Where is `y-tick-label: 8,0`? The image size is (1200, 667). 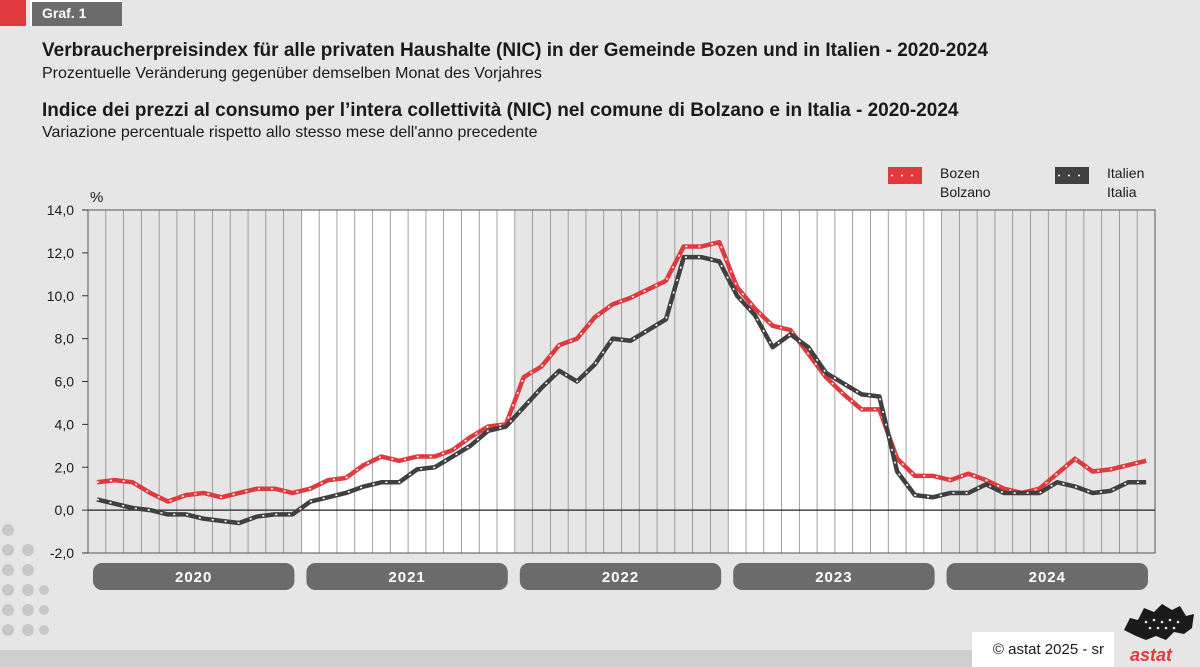 y-tick-label: 8,0 is located at coordinates (65, 339).